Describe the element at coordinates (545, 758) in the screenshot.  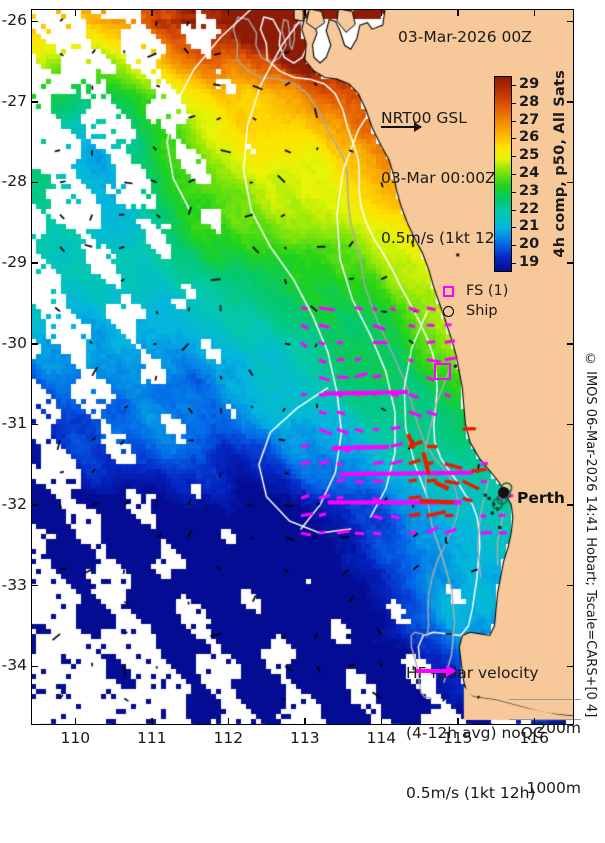
I see `depth-contour-key: 200m 1000m` at that location.